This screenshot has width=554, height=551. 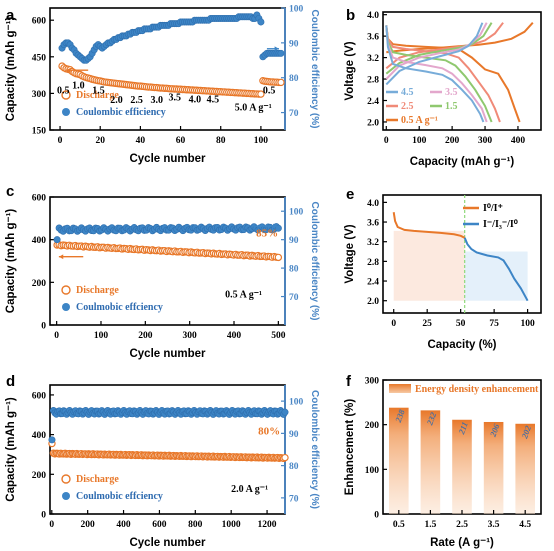 I want to click on x-axis-label: Rate (A g⁻¹), so click(x=462, y=543).